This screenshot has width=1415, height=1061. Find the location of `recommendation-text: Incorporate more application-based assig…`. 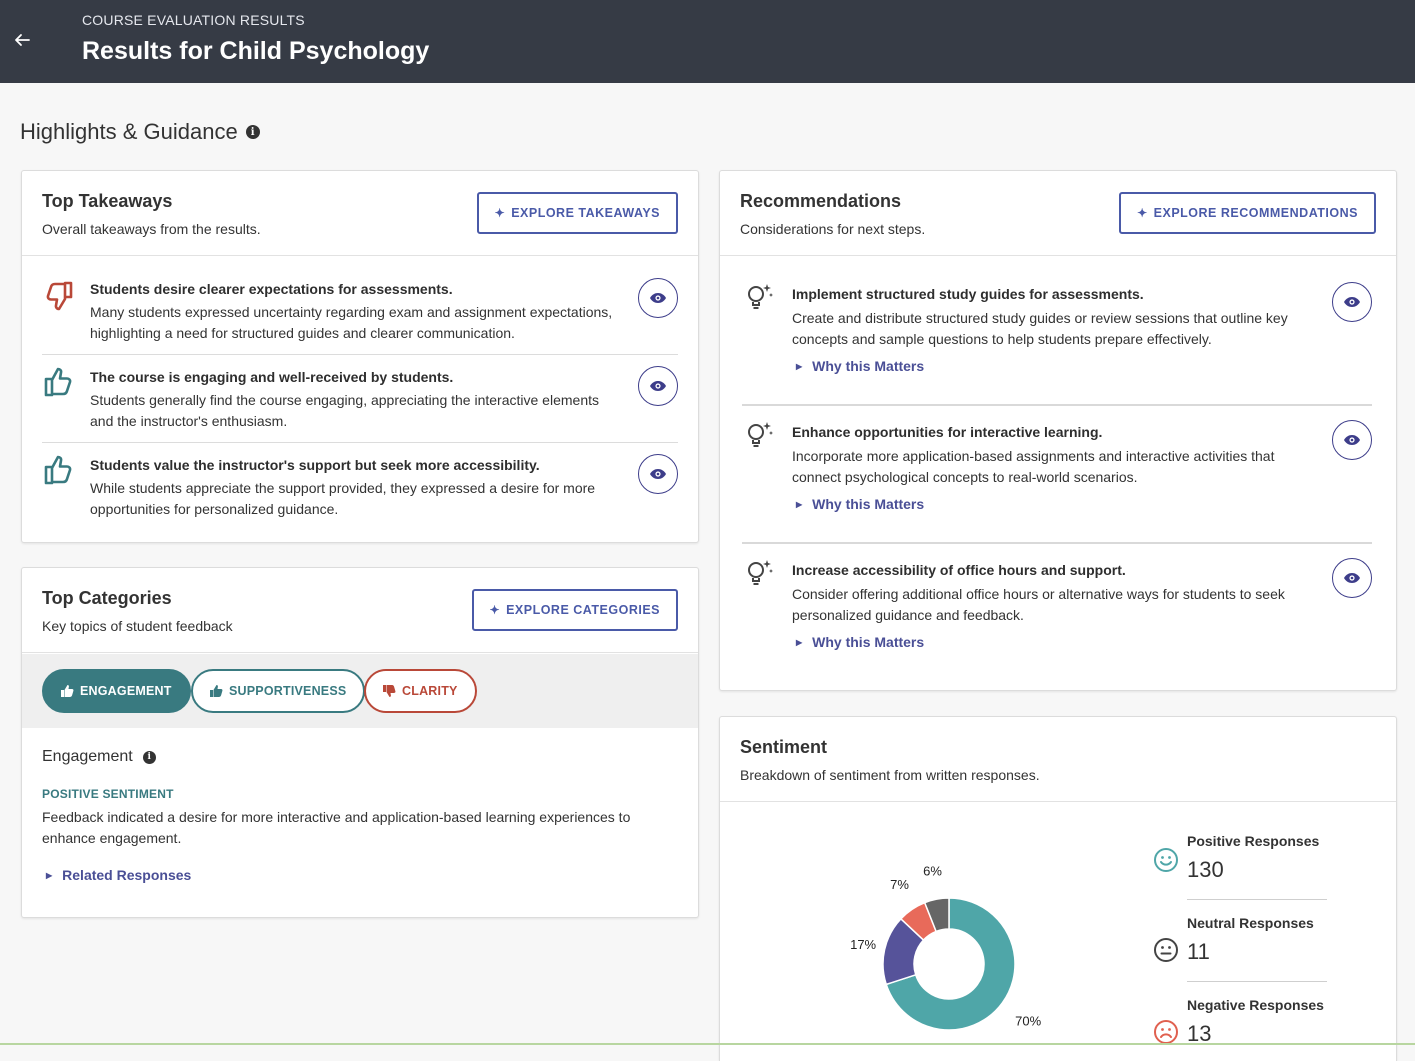

recommendation-text: Incorporate more application-based assig… is located at coordinates (1033, 466).